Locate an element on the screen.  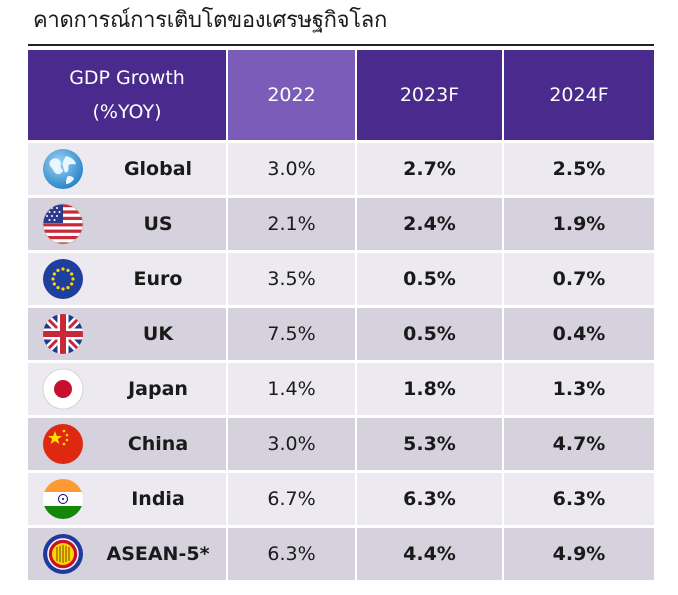
region-cell: US is located at coordinates (128, 223).